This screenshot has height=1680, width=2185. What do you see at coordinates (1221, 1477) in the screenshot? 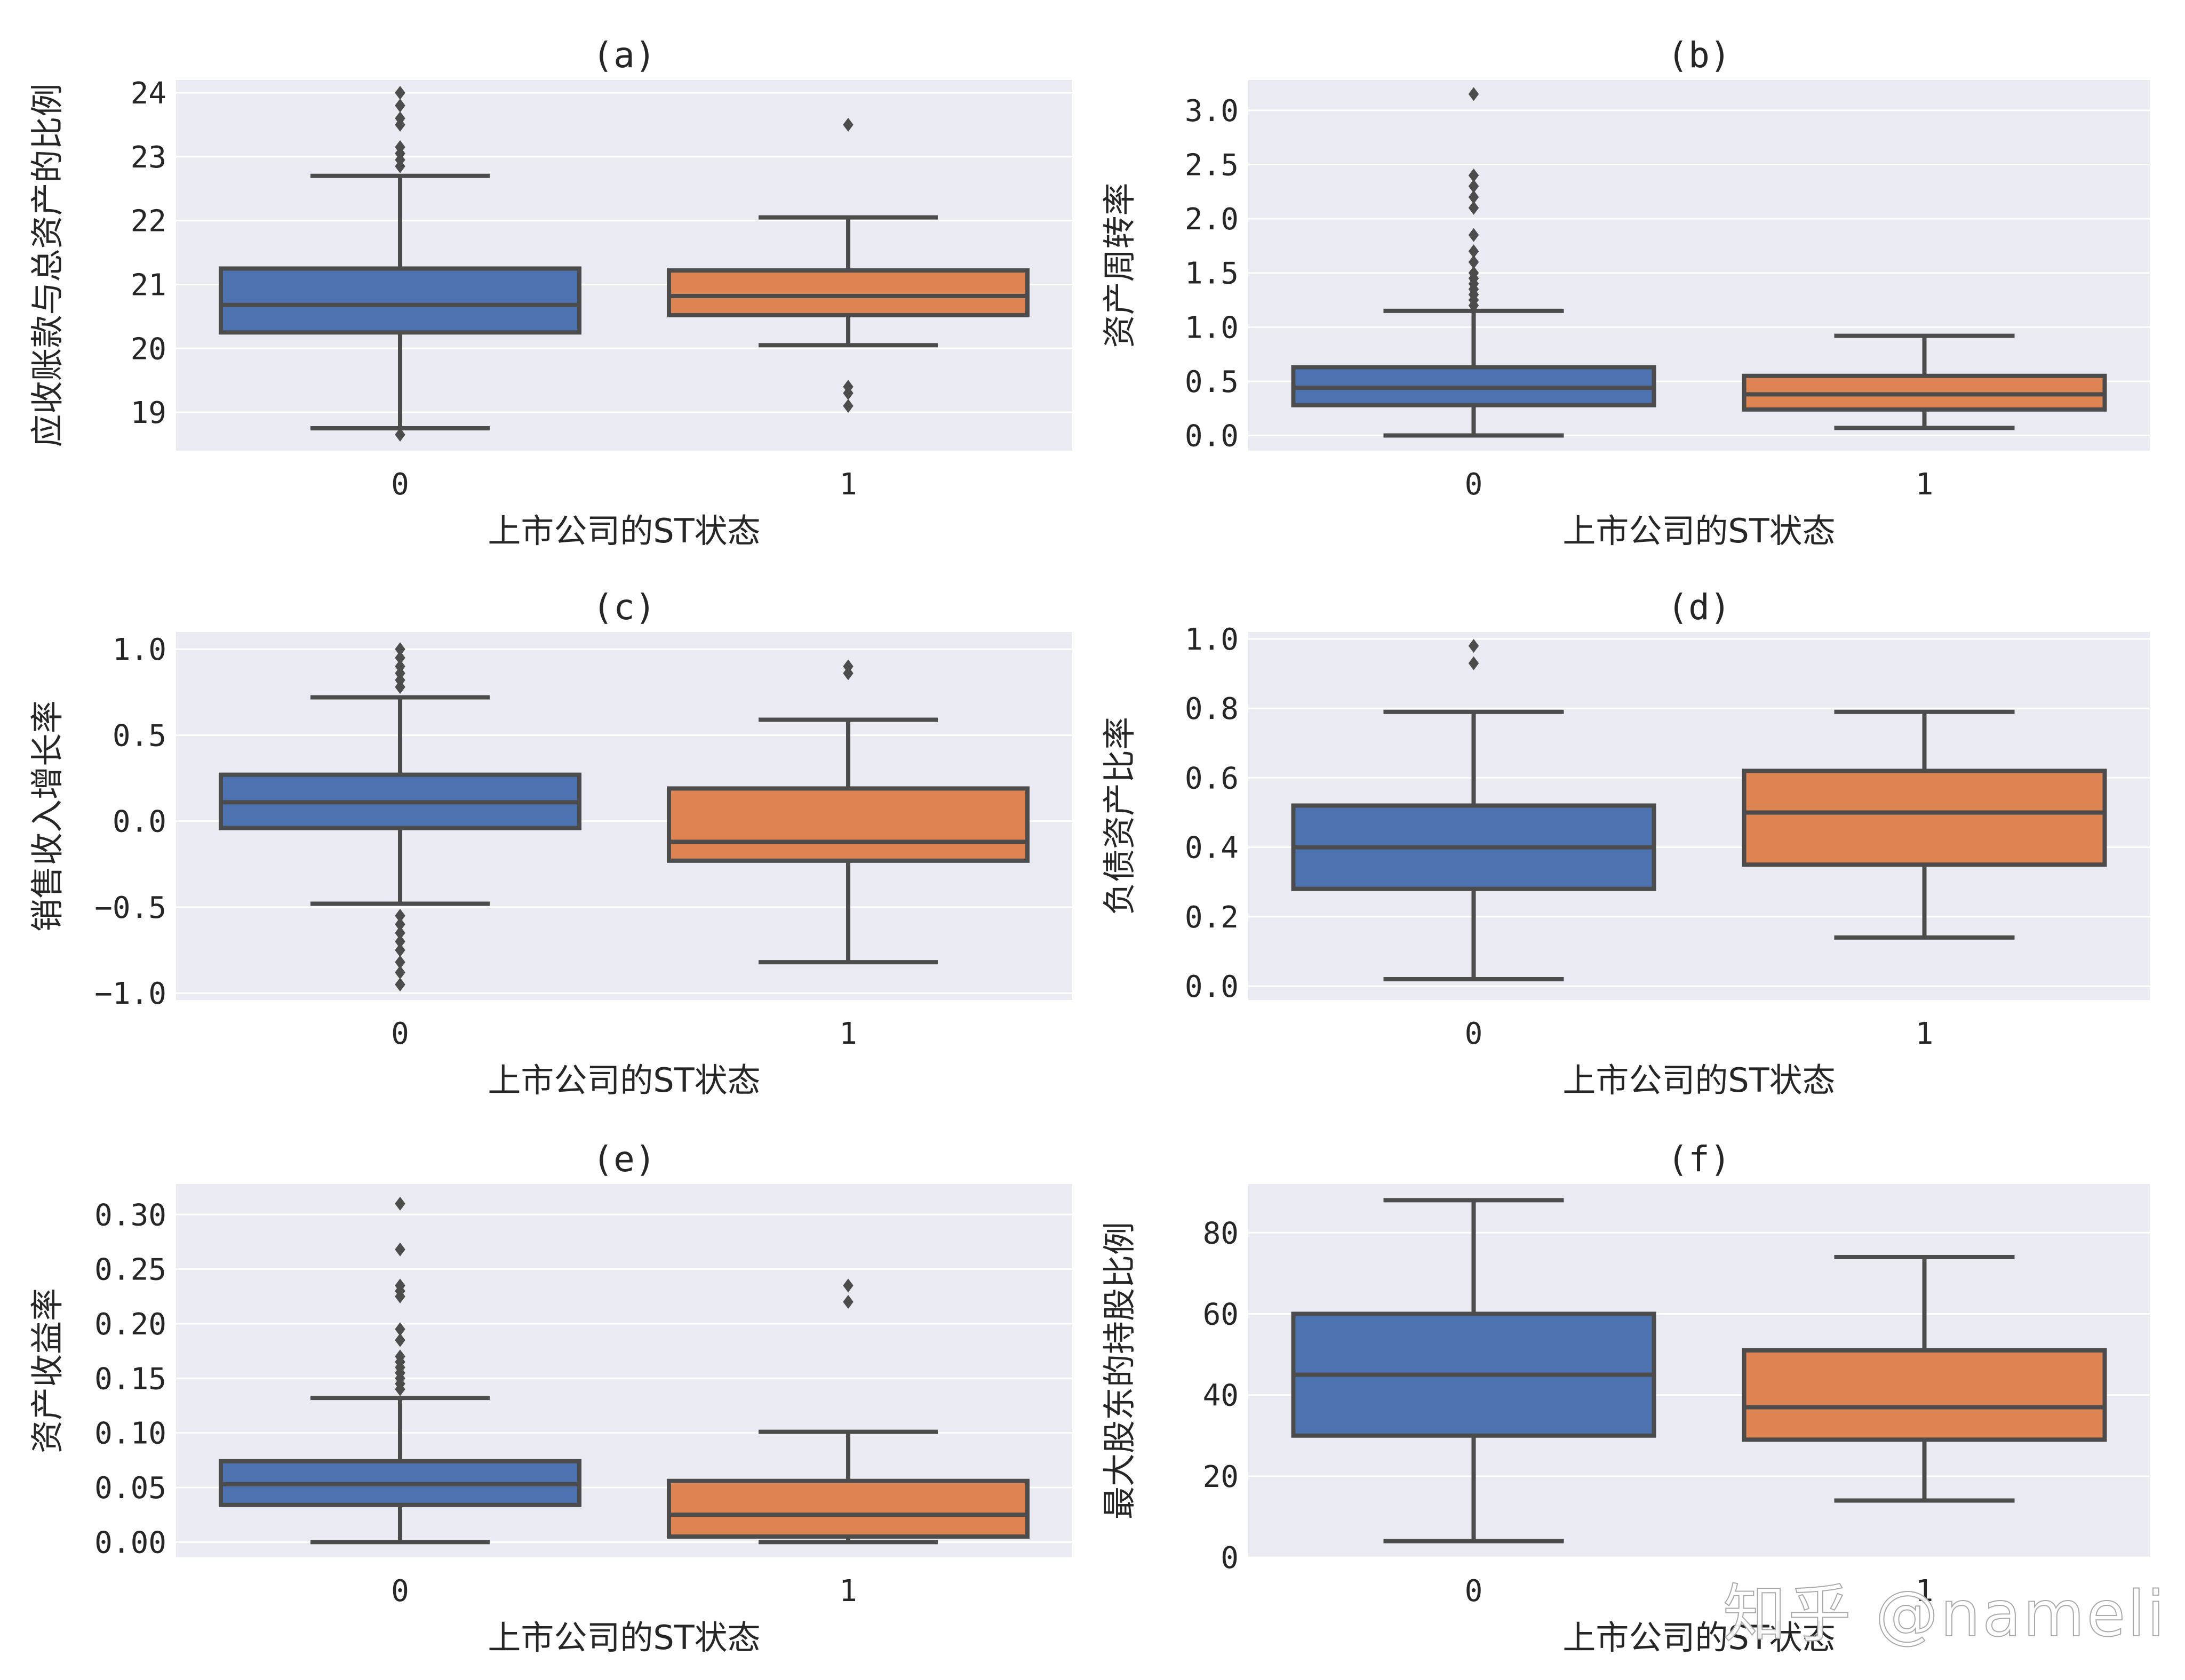
I see `y-tick-label: 20` at bounding box center [1221, 1477].